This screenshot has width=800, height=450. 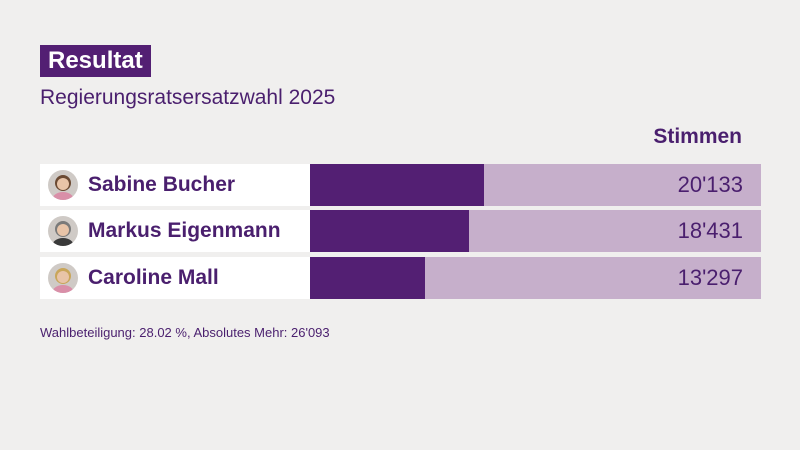 What do you see at coordinates (535, 185) in the screenshot?
I see `bar-track: 20'133` at bounding box center [535, 185].